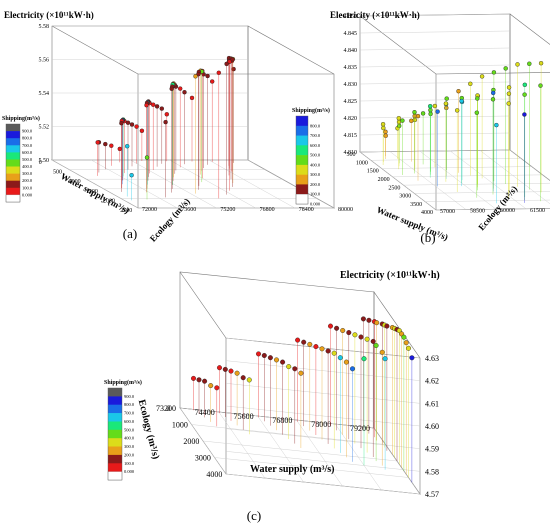 This screenshot has width=550, height=530. What do you see at coordinates (345, 210) in the screenshot?
I see `y-tick-label: 80000` at bounding box center [345, 210].